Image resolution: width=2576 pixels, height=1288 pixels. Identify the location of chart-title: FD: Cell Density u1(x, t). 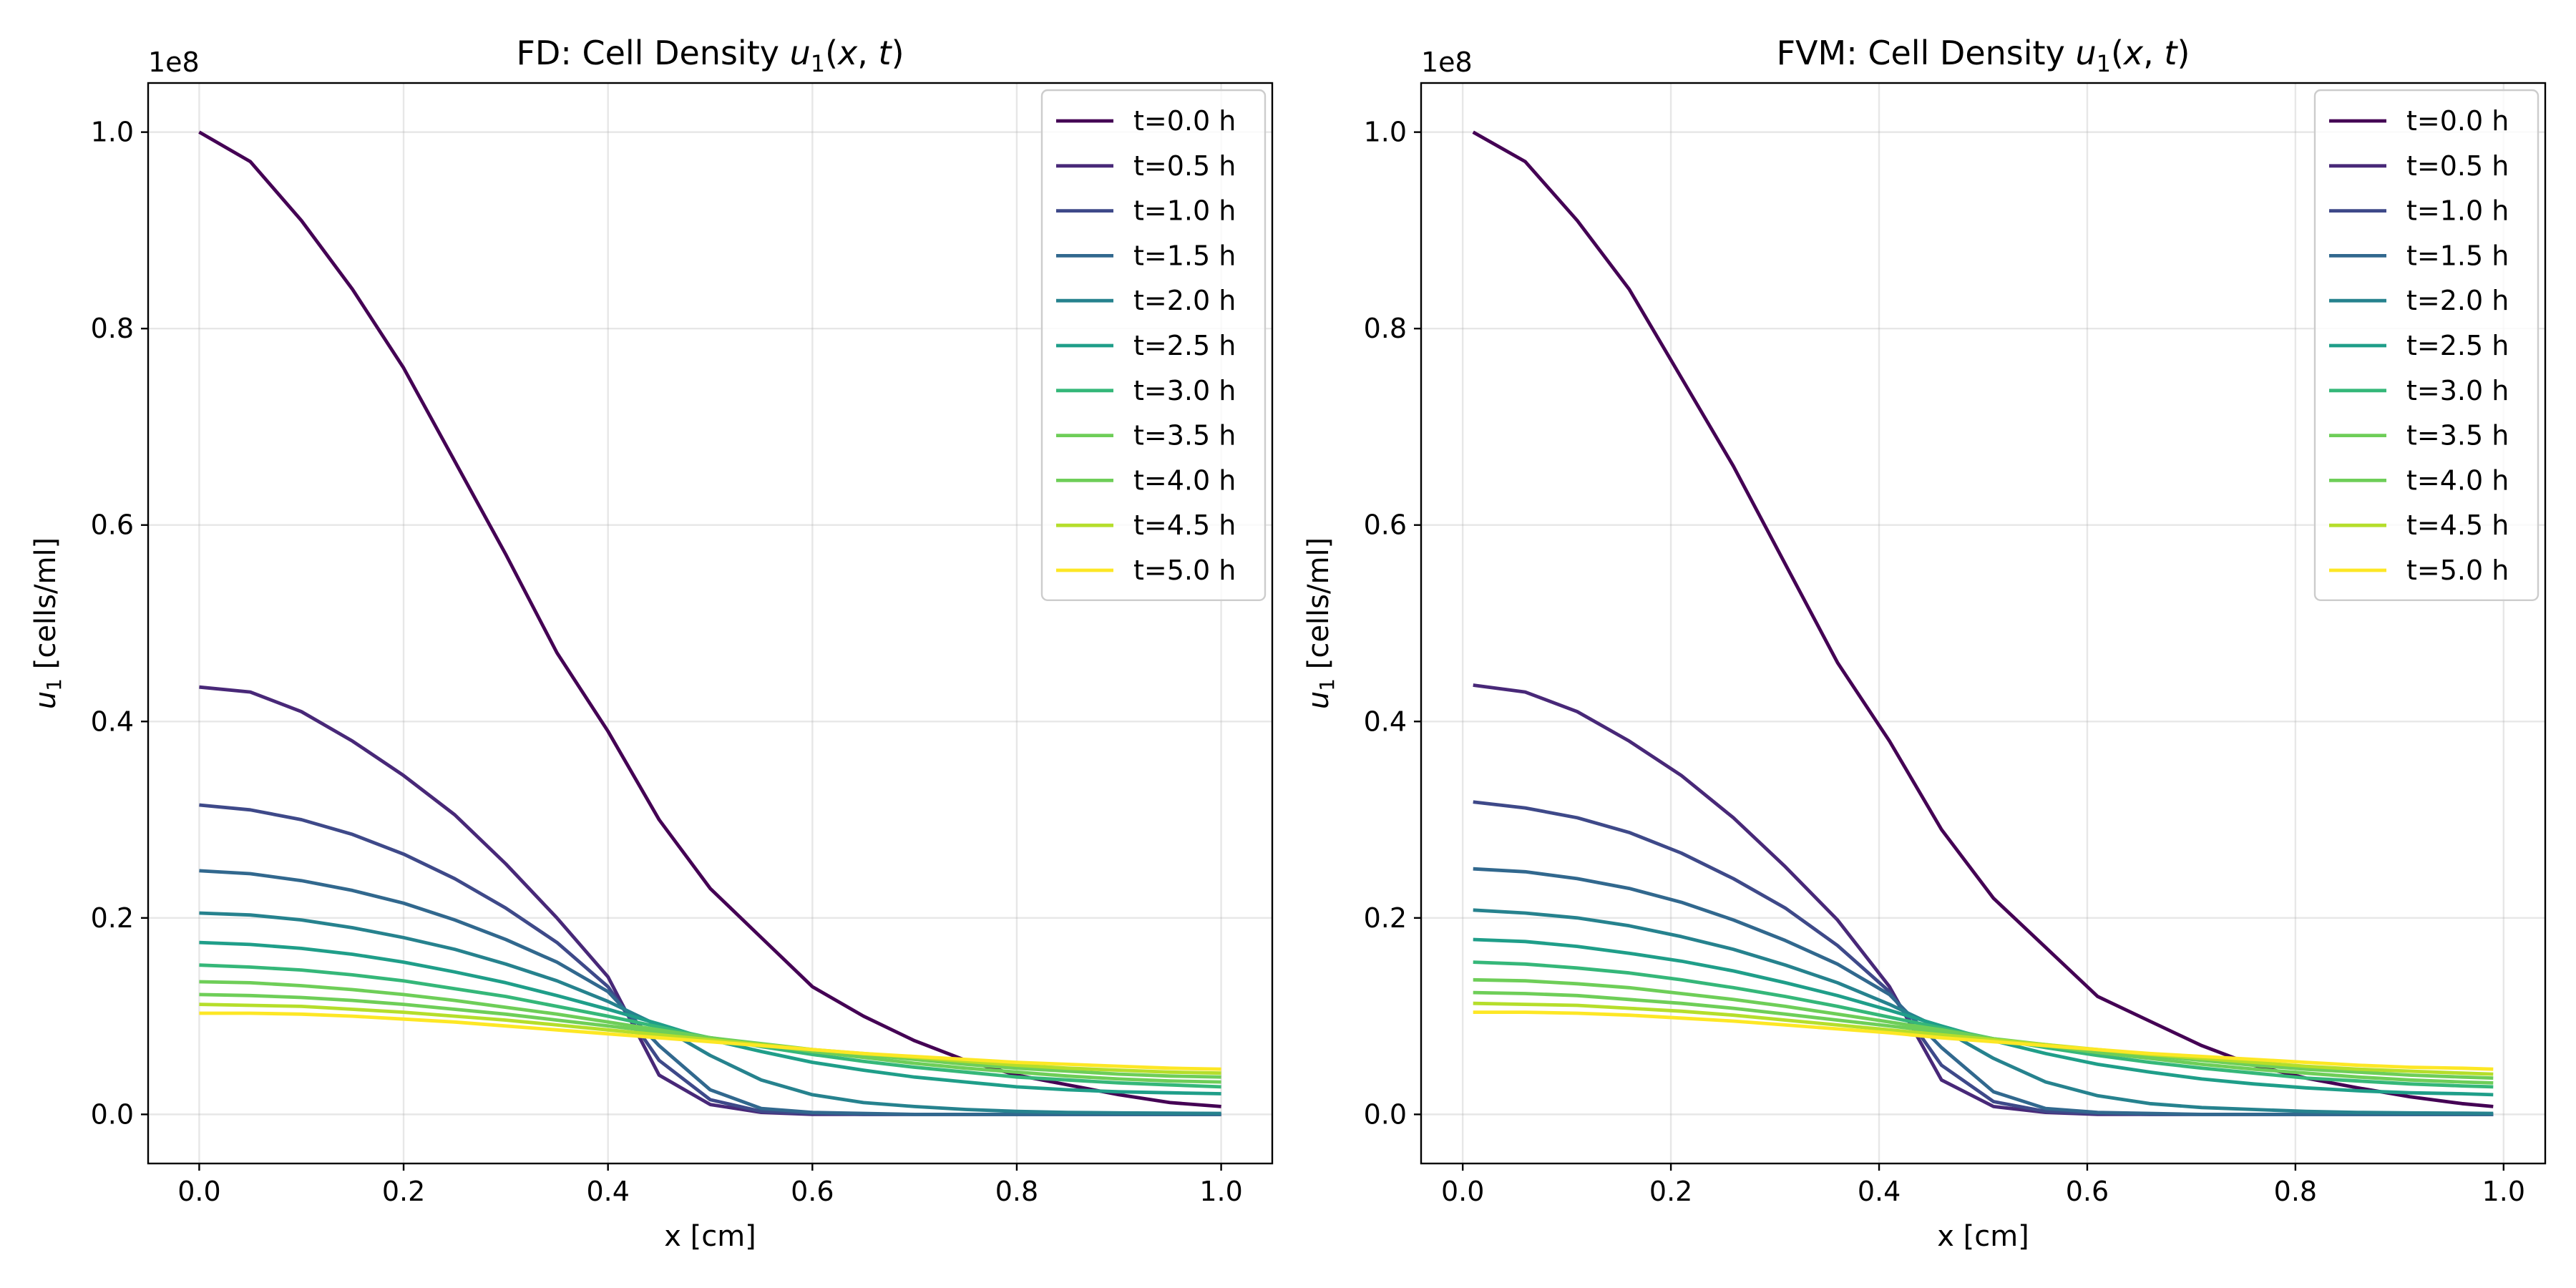
(710, 55).